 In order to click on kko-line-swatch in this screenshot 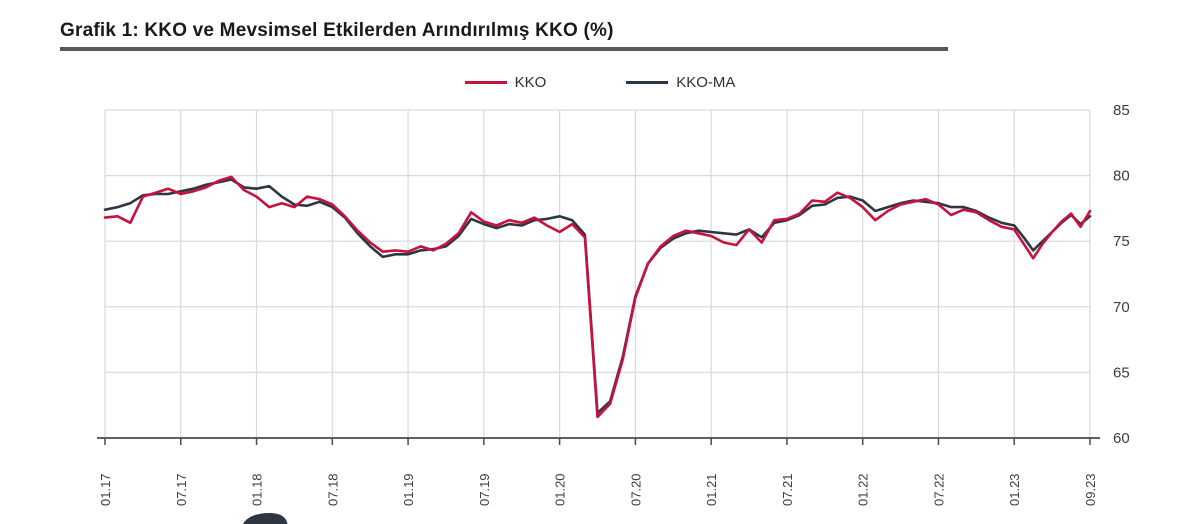, I will do `click(485, 82)`.